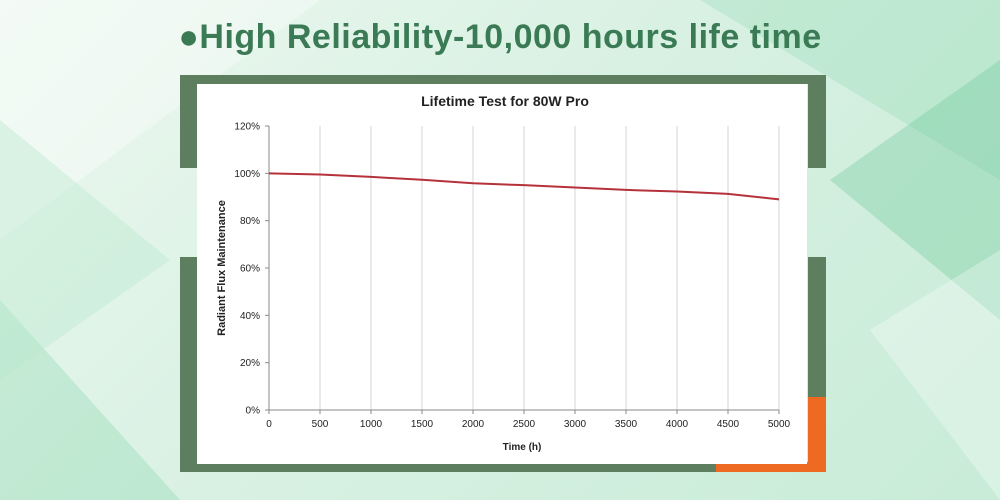 The image size is (1000, 500). I want to click on x-tick-label: 4500, so click(728, 424).